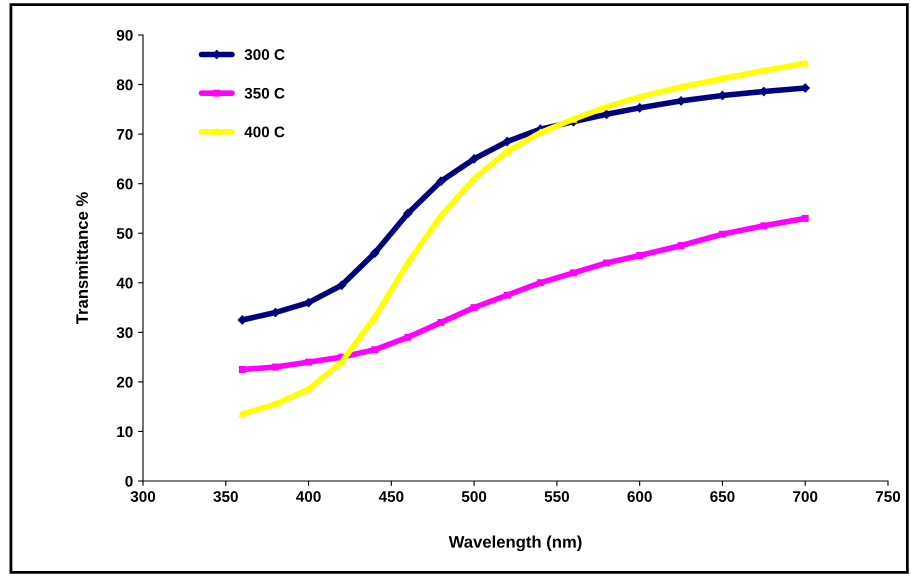 The image size is (911, 577). Describe the element at coordinates (225, 496) in the screenshot. I see `x-tick-label: 350` at that location.